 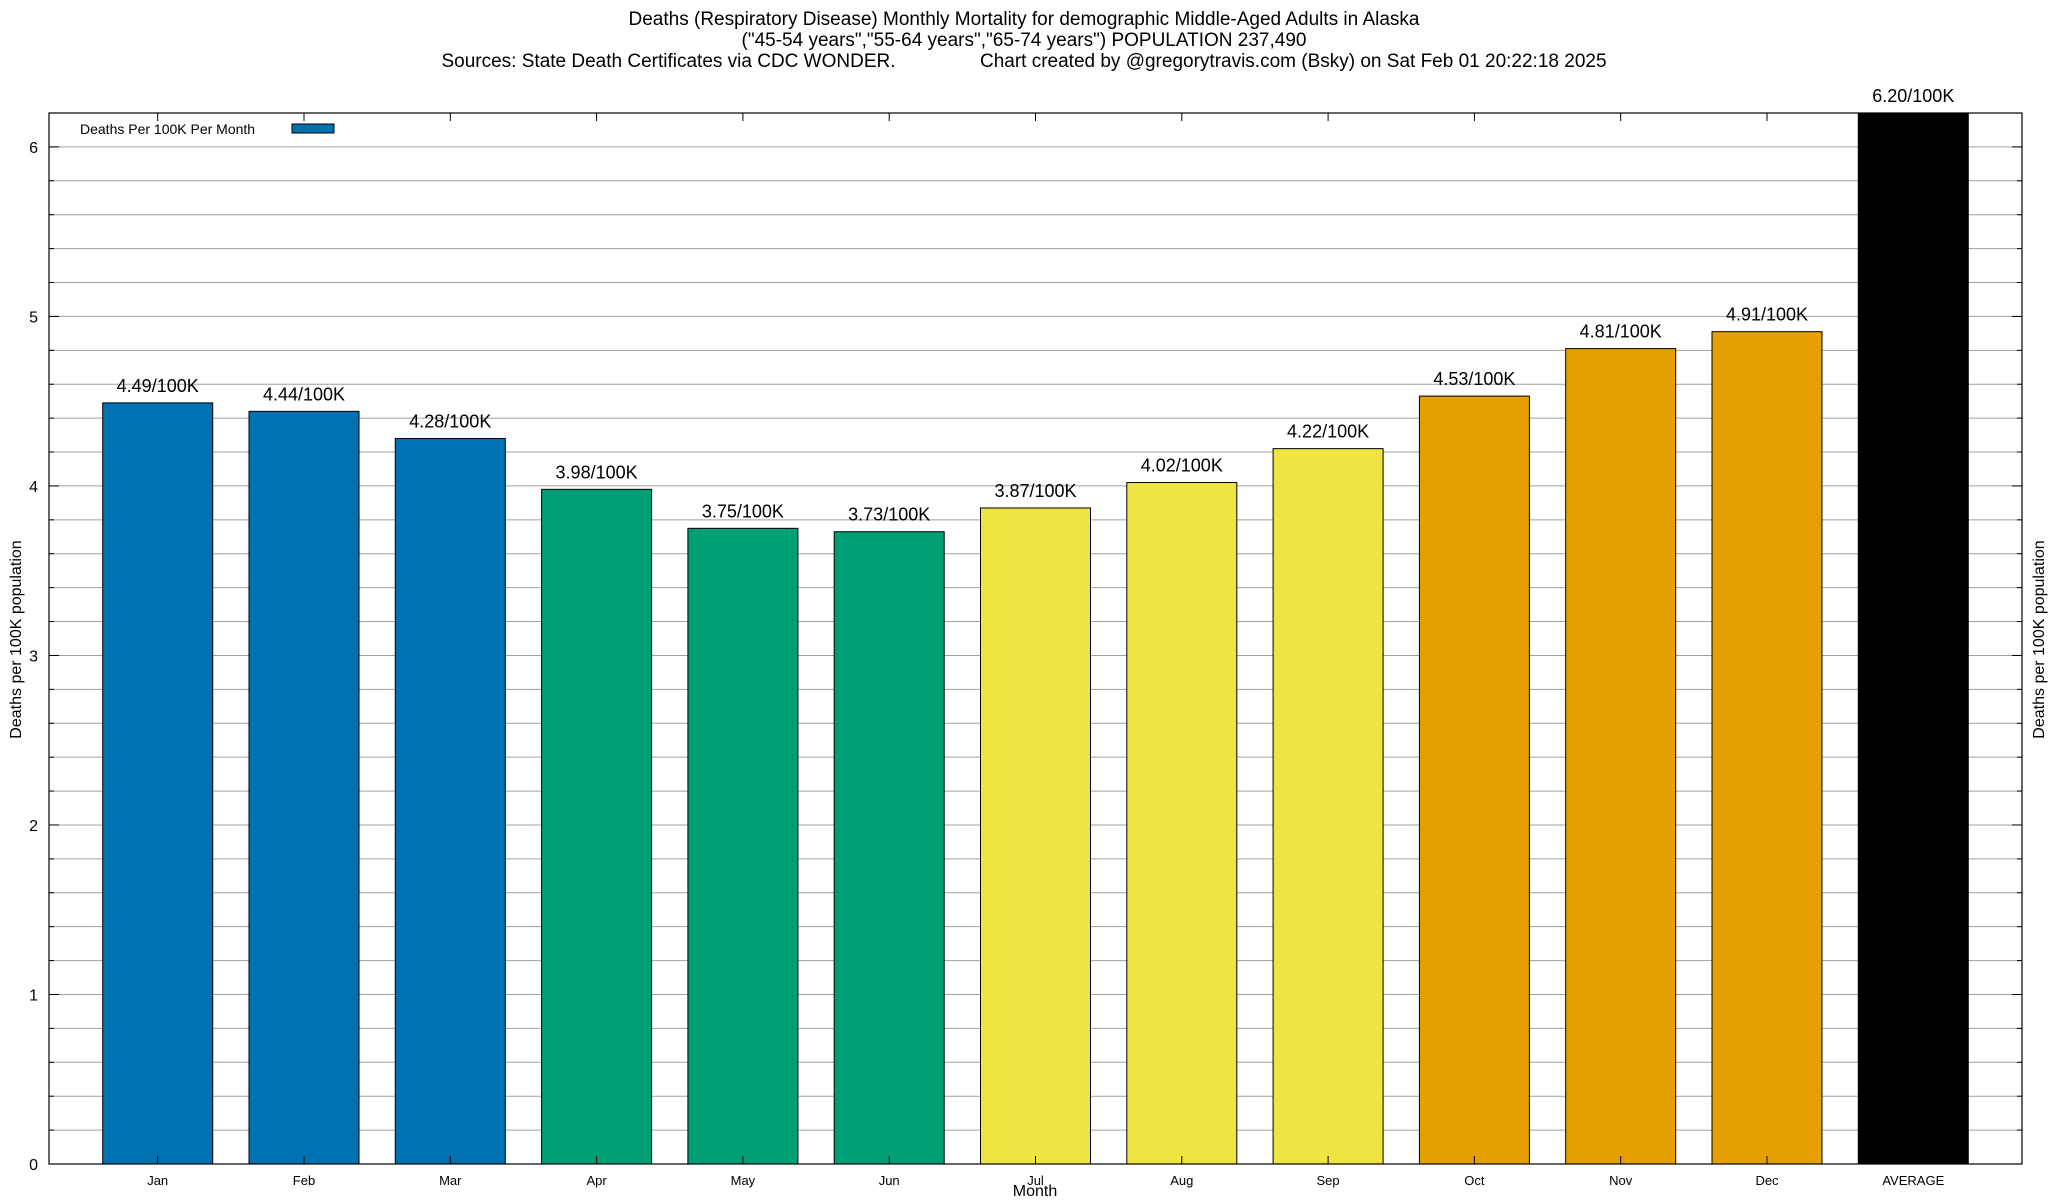 I want to click on bar-mar, so click(x=450, y=801).